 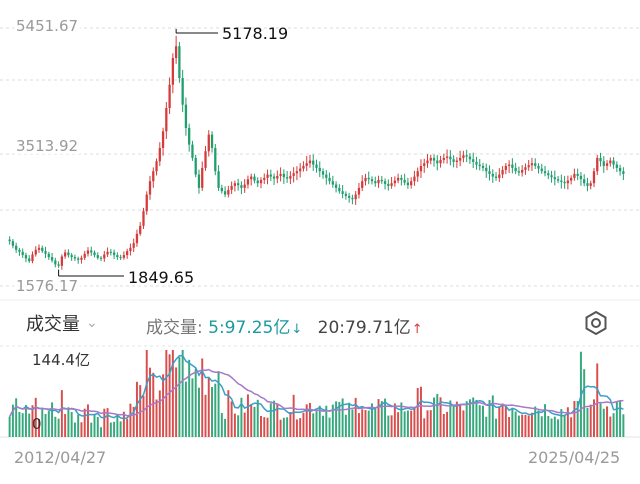 What do you see at coordinates (574, 457) in the screenshot?
I see `x-end-date: 2025/04/25` at bounding box center [574, 457].